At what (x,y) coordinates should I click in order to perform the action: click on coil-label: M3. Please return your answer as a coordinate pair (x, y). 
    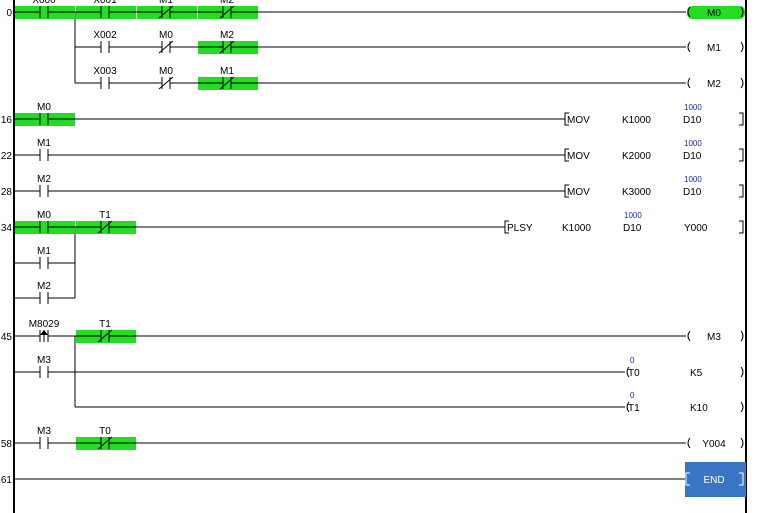
    Looking at the image, I should click on (714, 337).